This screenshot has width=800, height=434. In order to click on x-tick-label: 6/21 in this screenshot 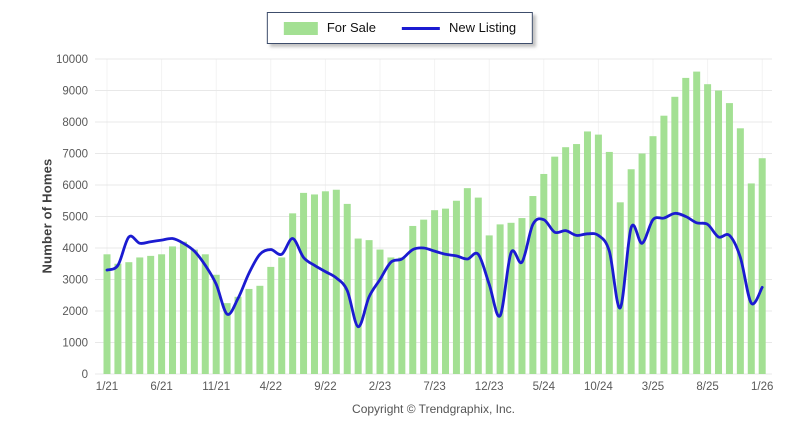, I will do `click(161, 387)`.